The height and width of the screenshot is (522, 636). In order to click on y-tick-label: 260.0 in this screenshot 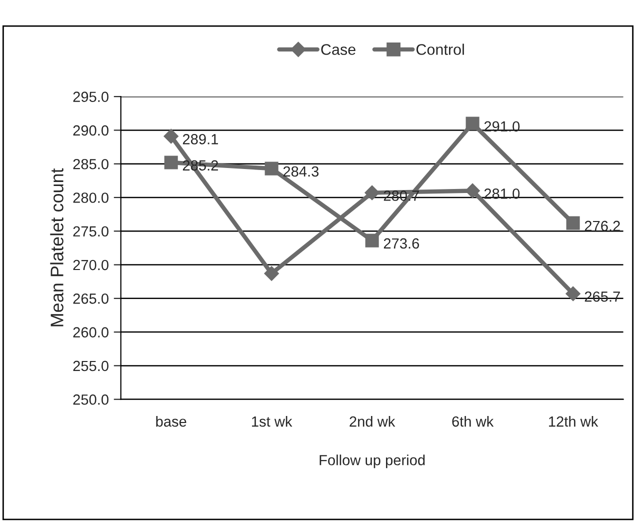, I will do `click(90, 332)`.